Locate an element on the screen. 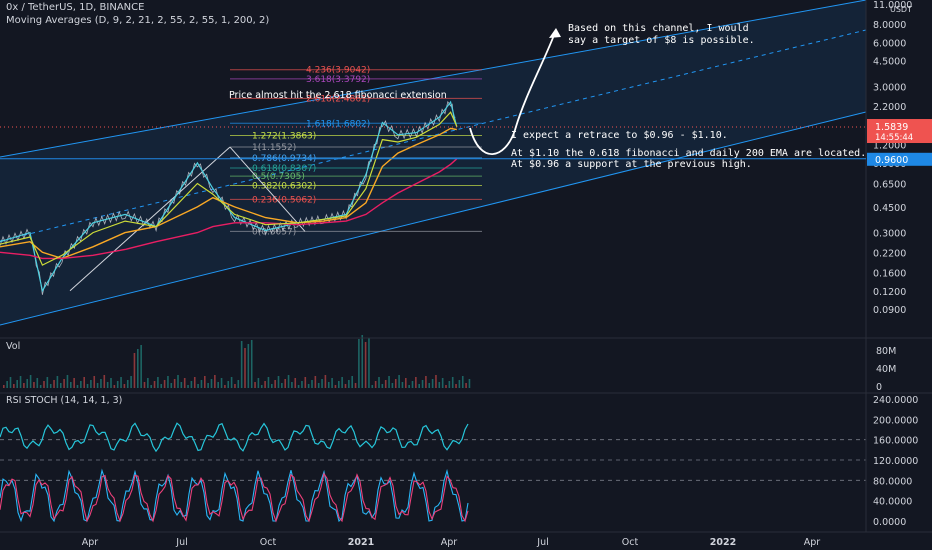 The image size is (932, 550). price-tick-label: 2.2000 is located at coordinates (889, 107).